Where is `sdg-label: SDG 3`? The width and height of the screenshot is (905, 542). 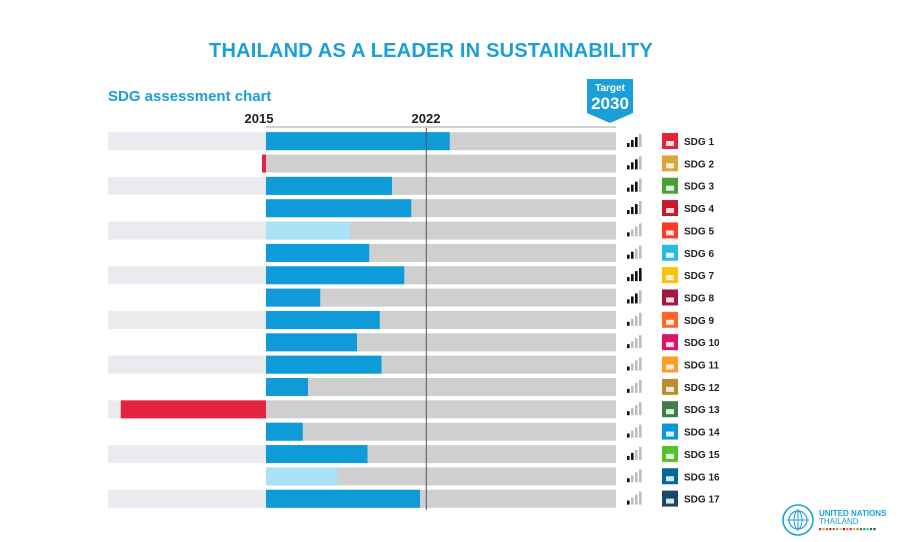
sdg-label: SDG 3 is located at coordinates (699, 187).